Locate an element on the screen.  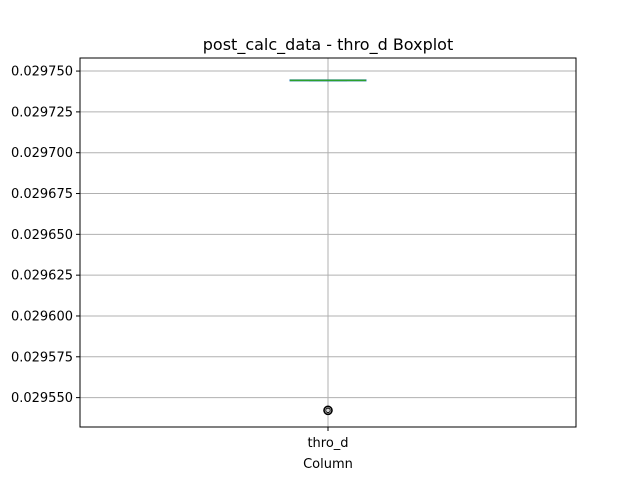
box-thro_d is located at coordinates (328, 247).